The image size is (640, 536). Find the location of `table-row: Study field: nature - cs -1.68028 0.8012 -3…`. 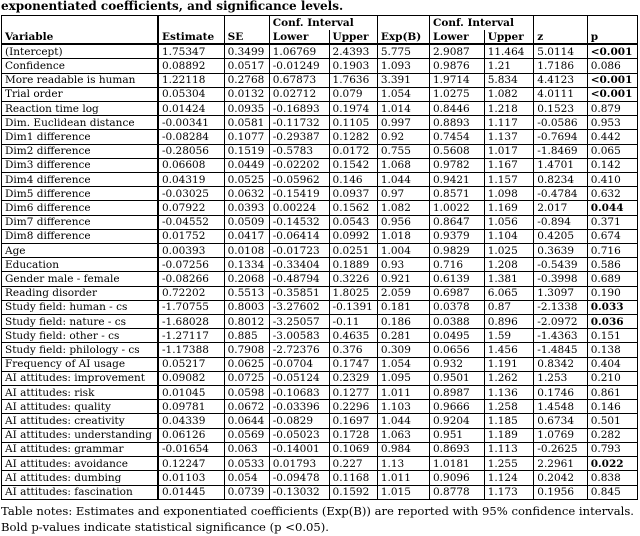

table-row: Study field: nature - cs -1.68028 0.8012 -3… is located at coordinates (319, 322).